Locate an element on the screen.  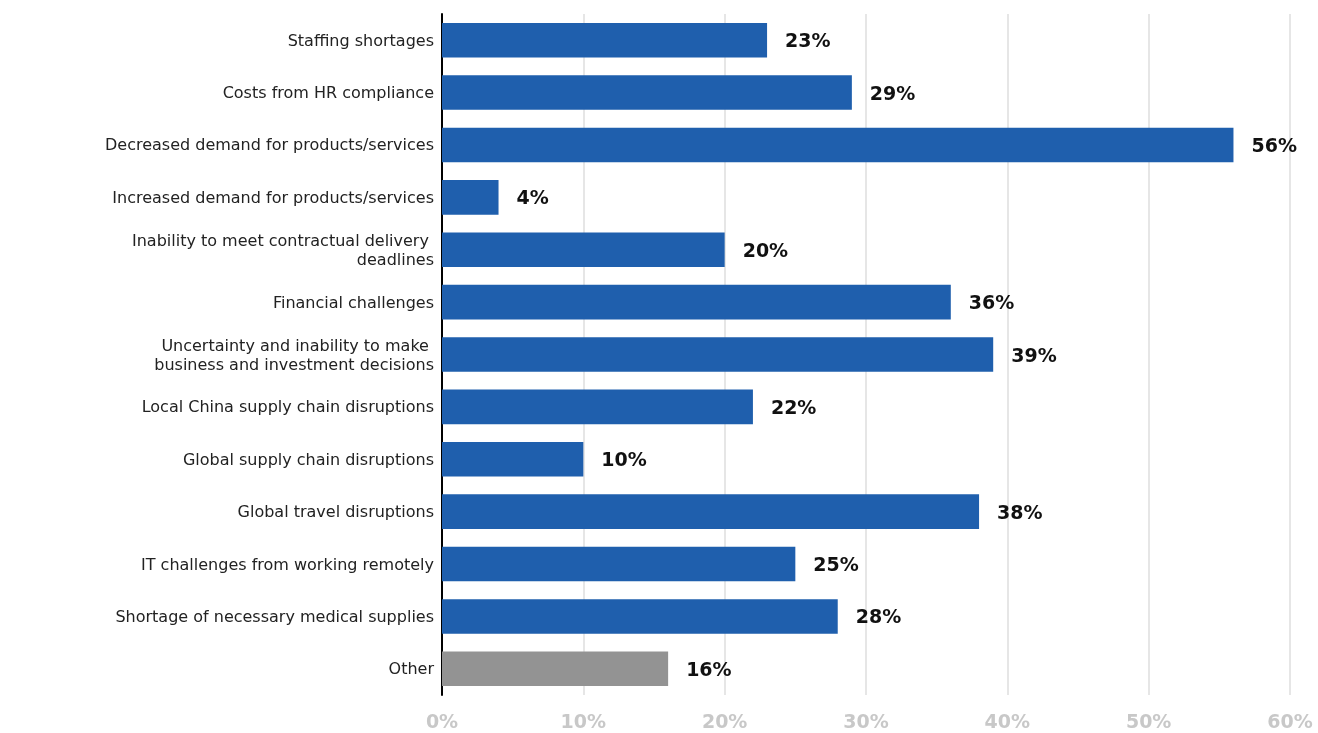
data-label: 4% is located at coordinates (532, 197).